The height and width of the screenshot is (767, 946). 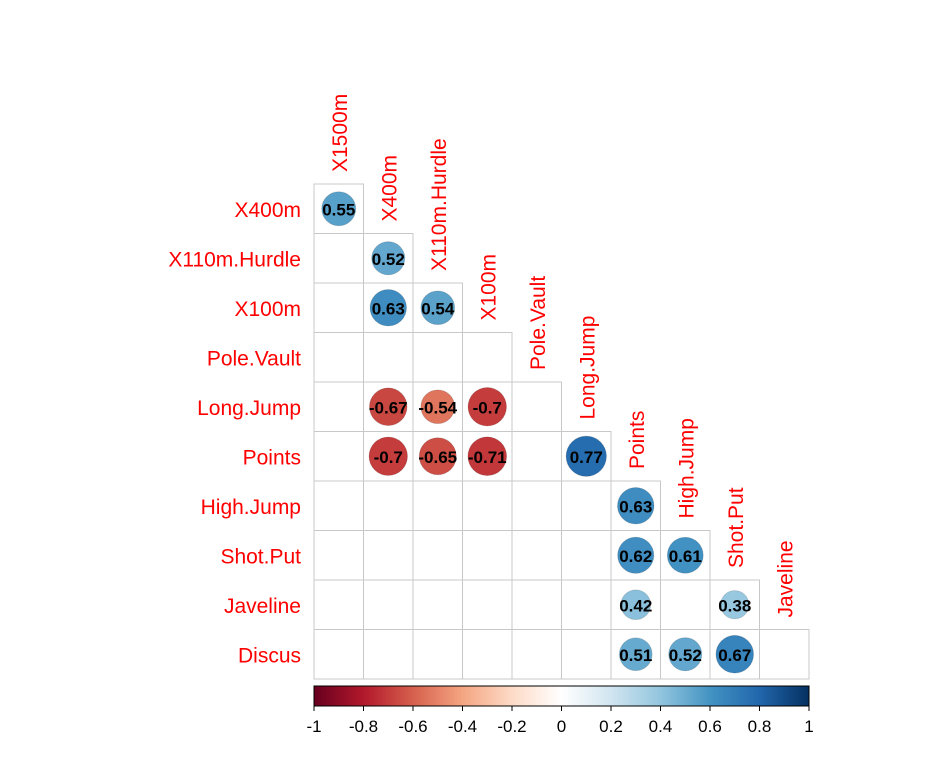 I want to click on row-label: X100m, so click(x=267, y=309).